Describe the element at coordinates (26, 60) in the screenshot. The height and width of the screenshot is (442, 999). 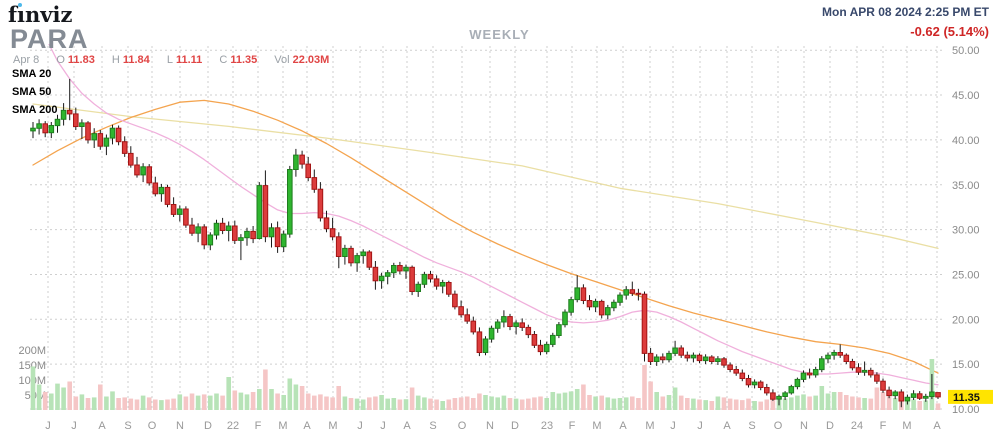
I see `quote-date: Apr 8` at that location.